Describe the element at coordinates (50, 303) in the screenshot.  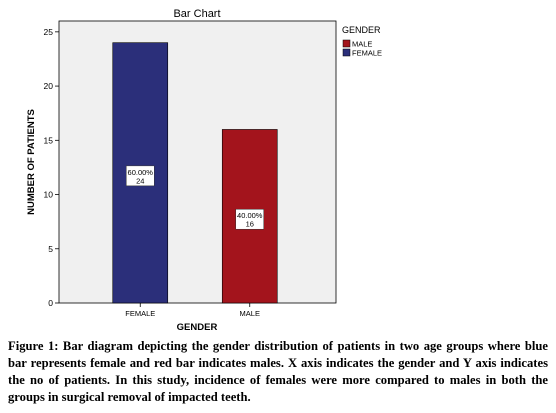
I see `y-tick-label: 0` at that location.